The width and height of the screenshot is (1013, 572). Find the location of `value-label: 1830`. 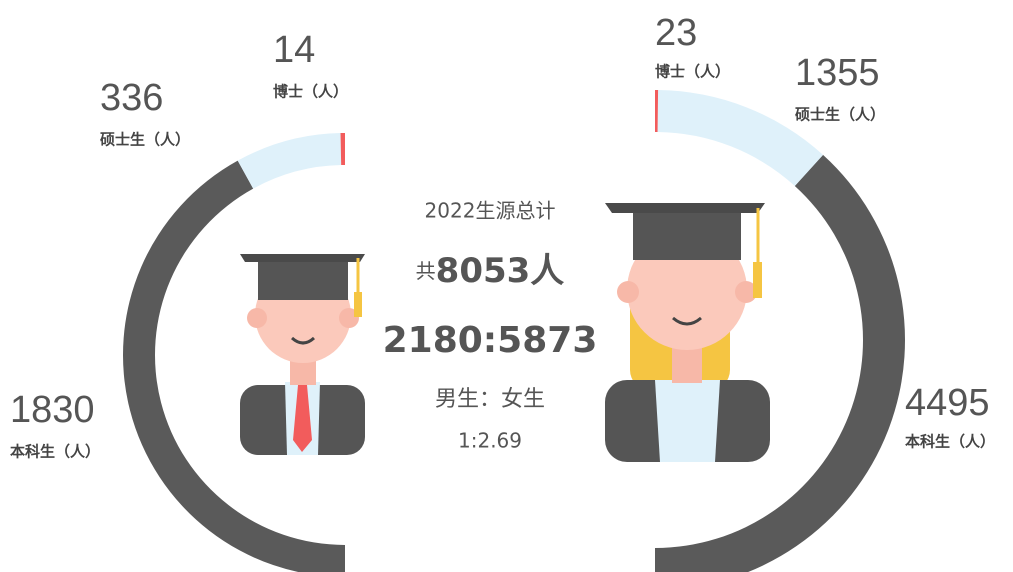

value-label: 1830 is located at coordinates (52, 410).